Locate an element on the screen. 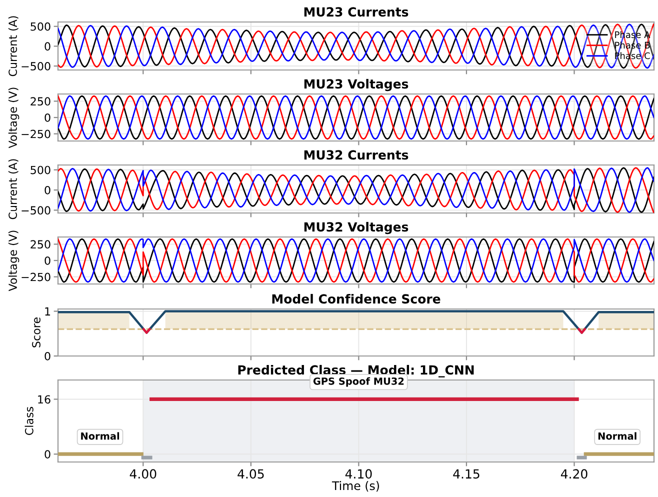 This screenshot has width=658, height=497. x-tick-label: 4.10 is located at coordinates (358, 474).